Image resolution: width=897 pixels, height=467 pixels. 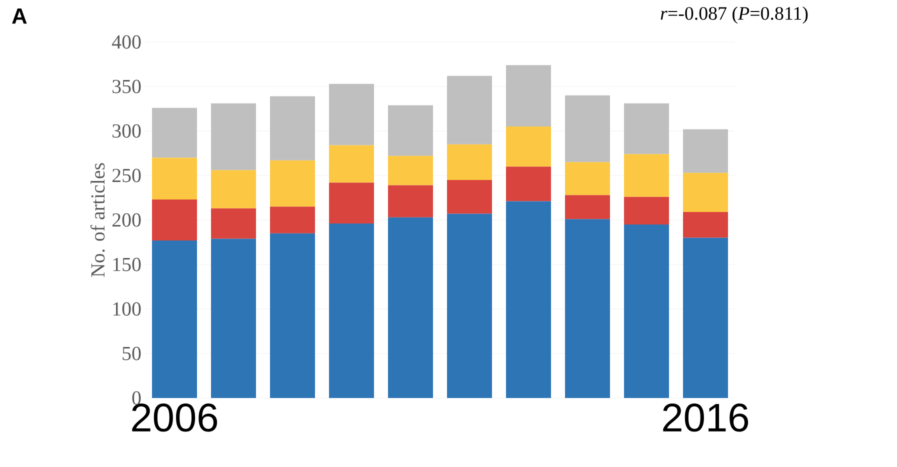 What do you see at coordinates (127, 309) in the screenshot?
I see `y-tick-label: 100` at bounding box center [127, 309].